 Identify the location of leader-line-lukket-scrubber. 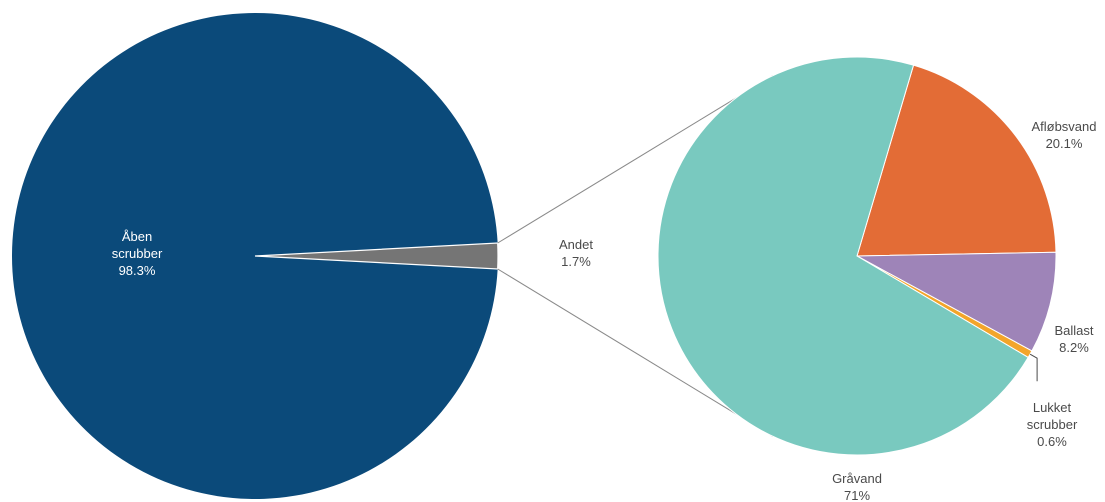
(1033, 367).